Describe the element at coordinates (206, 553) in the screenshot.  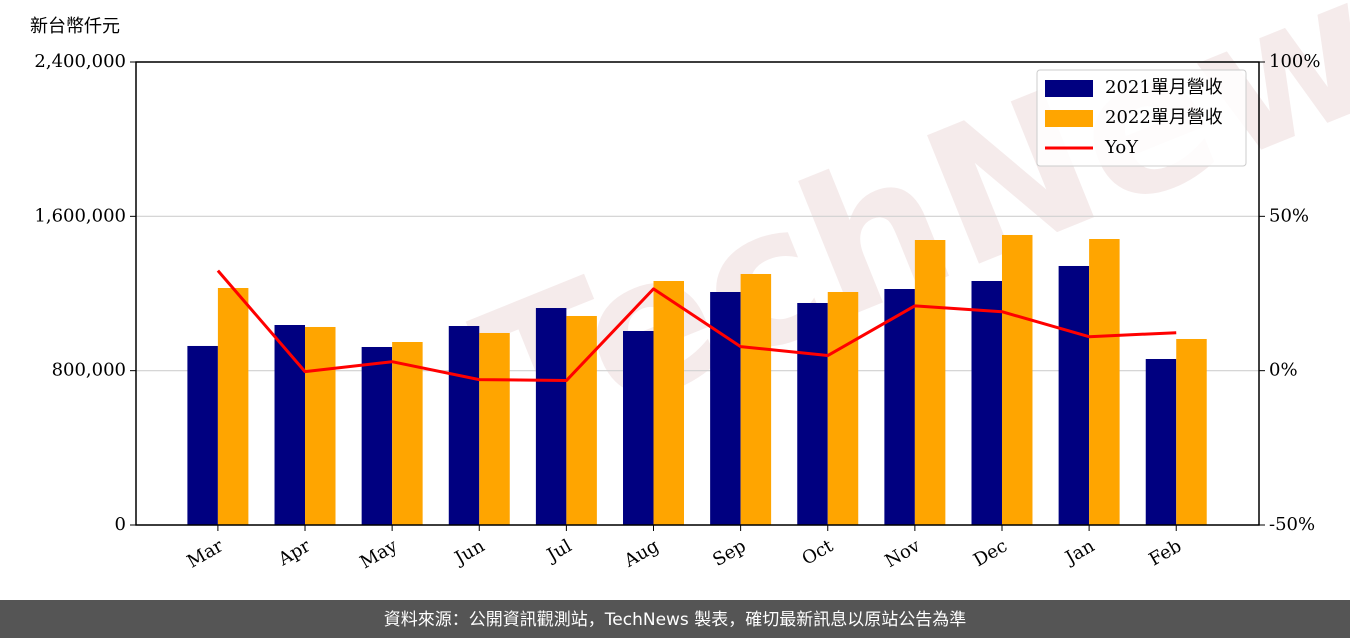
I see `x-tick-label: Mar` at that location.